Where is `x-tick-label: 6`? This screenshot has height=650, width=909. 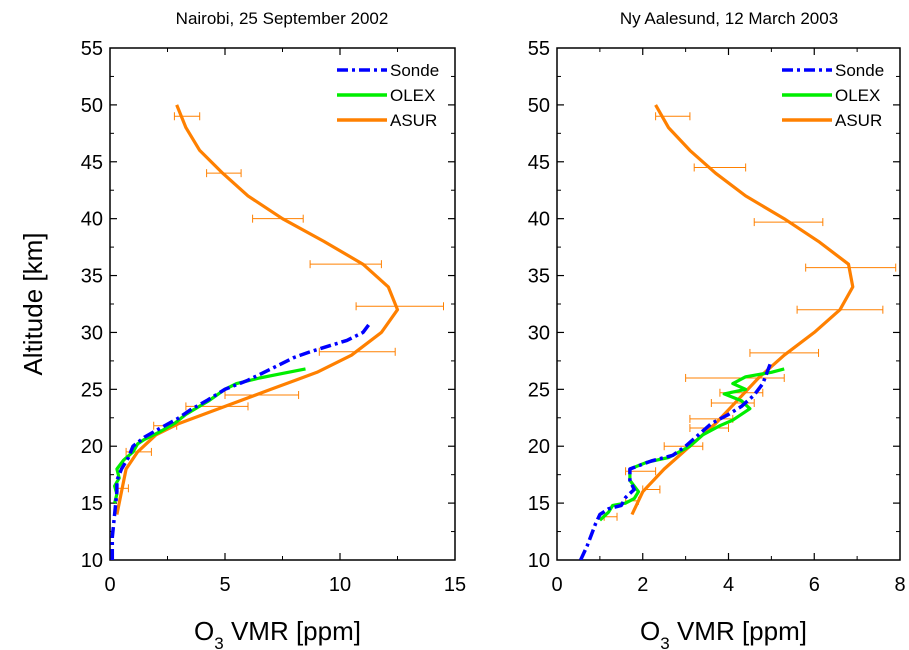
x-tick-label: 6 is located at coordinates (814, 585).